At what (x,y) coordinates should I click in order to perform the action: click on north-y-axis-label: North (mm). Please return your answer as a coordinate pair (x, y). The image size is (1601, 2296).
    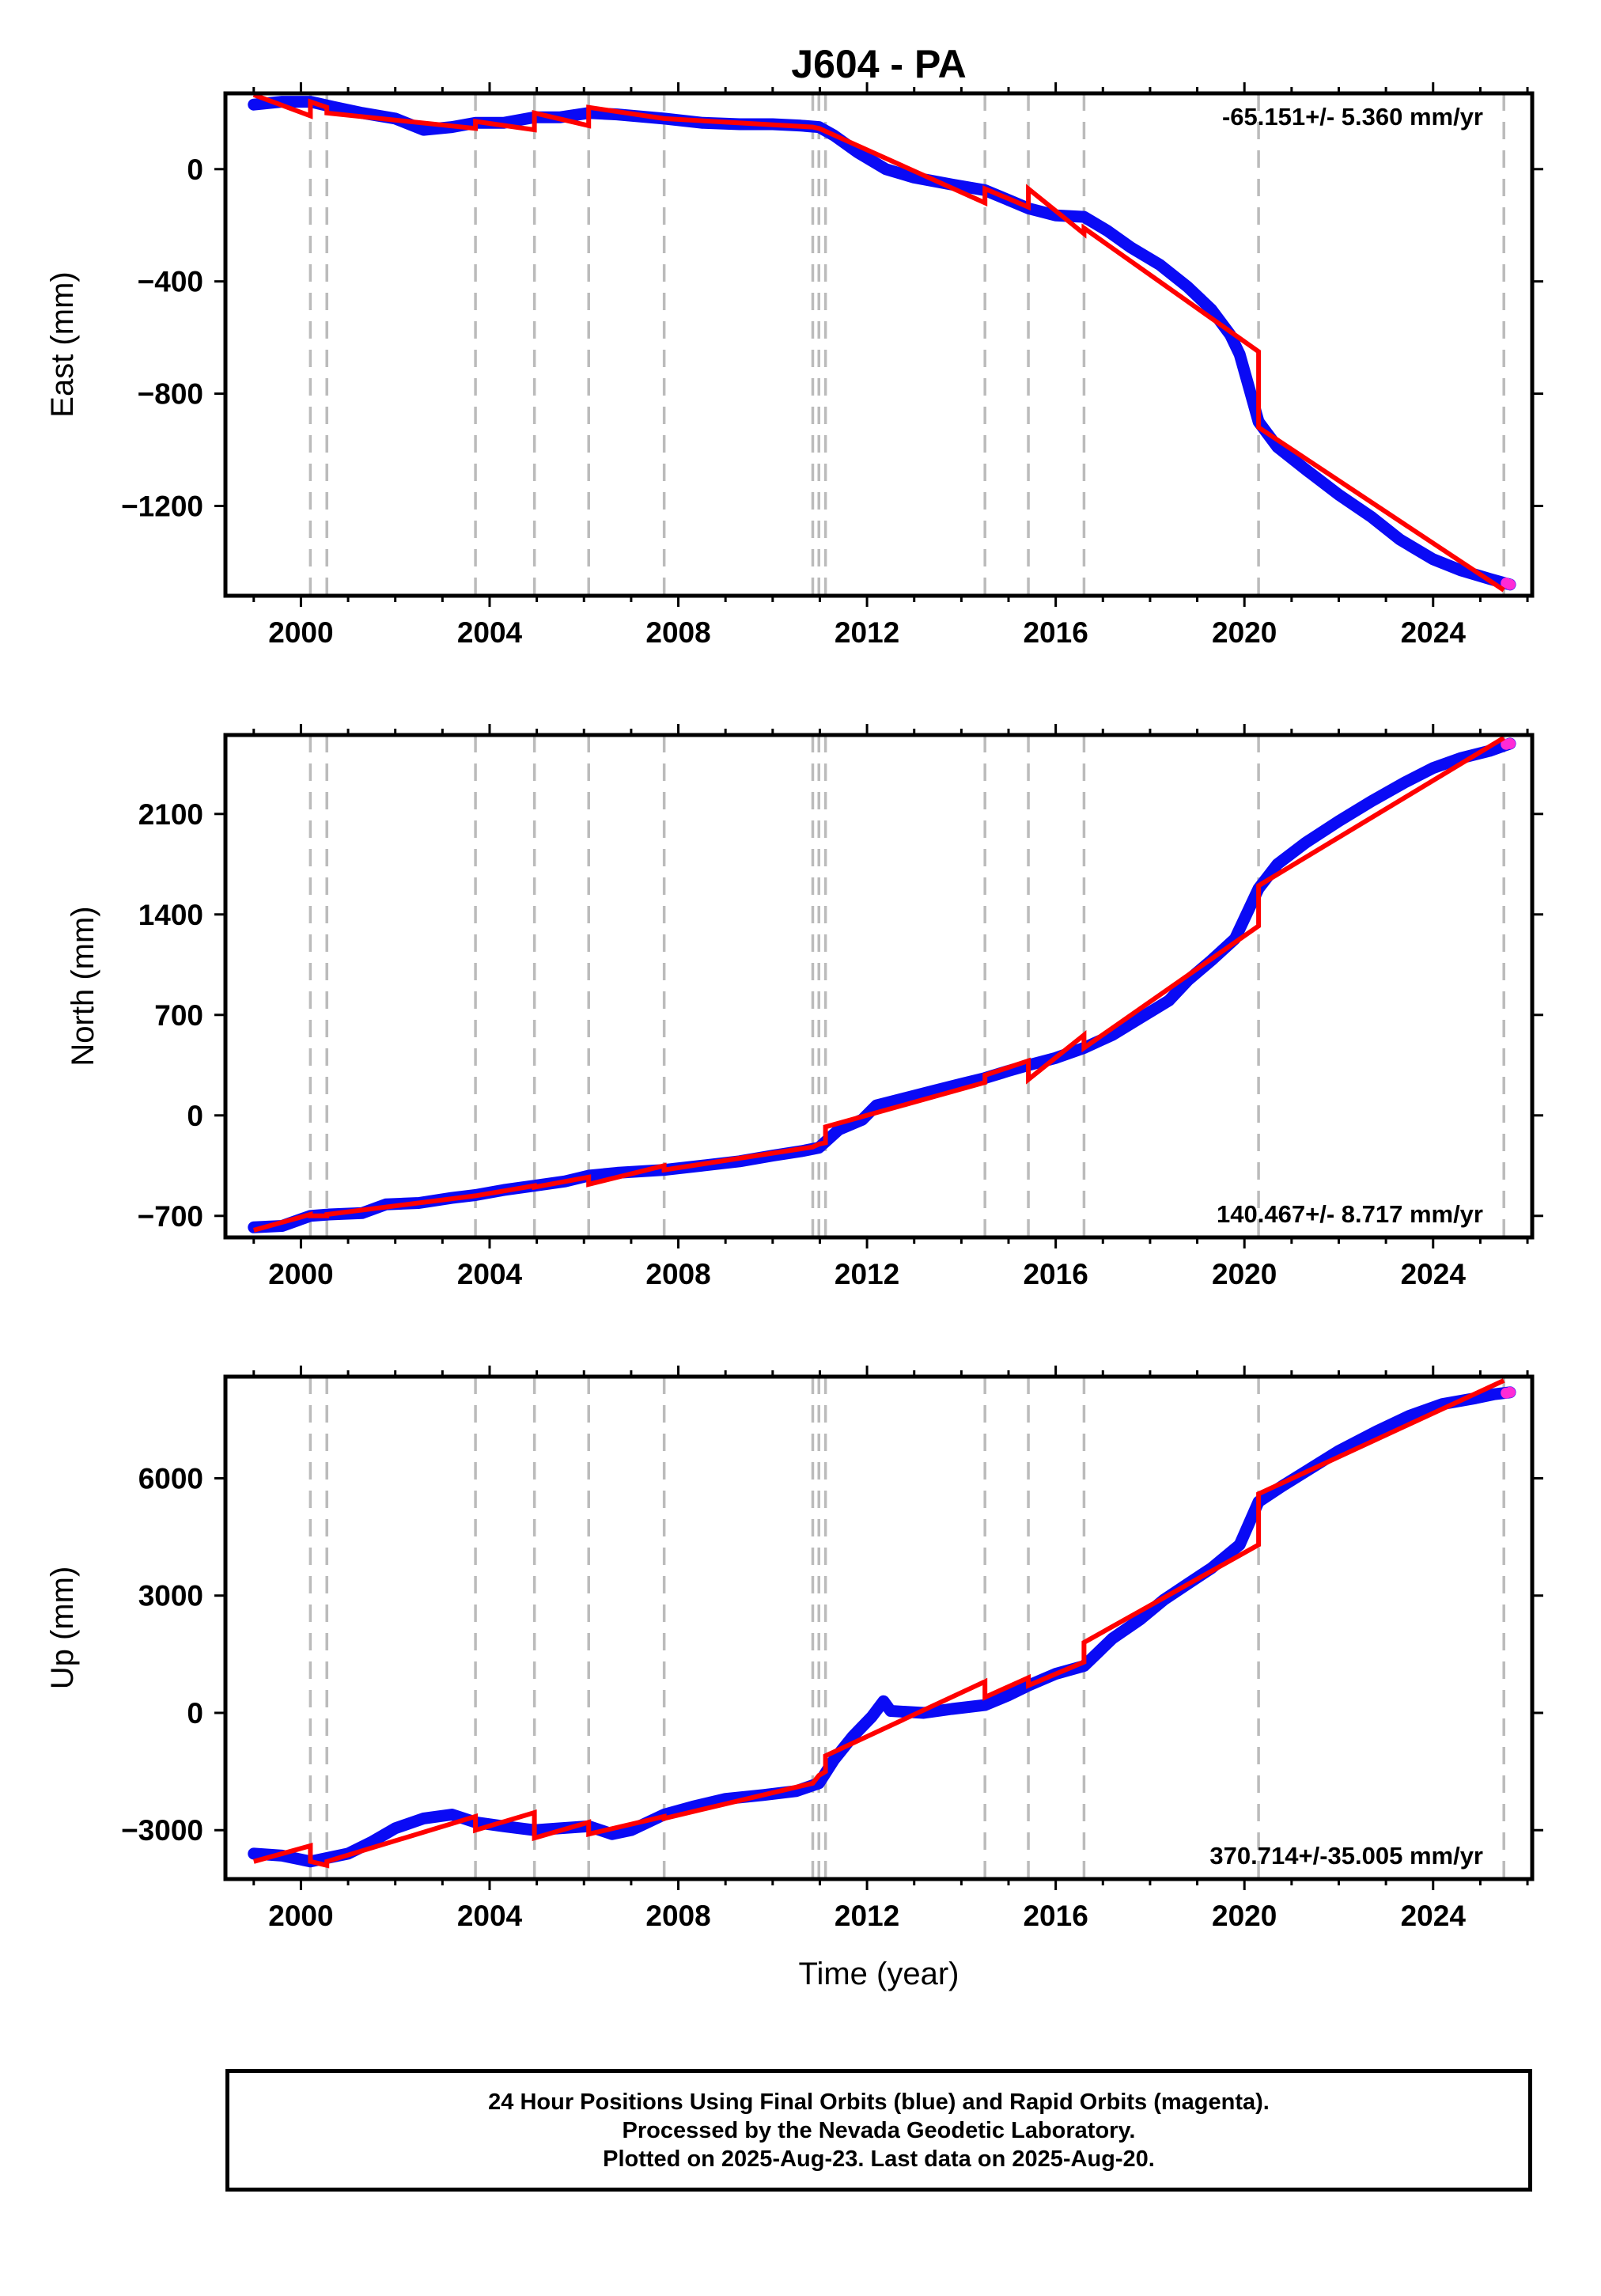
    Looking at the image, I should click on (83, 986).